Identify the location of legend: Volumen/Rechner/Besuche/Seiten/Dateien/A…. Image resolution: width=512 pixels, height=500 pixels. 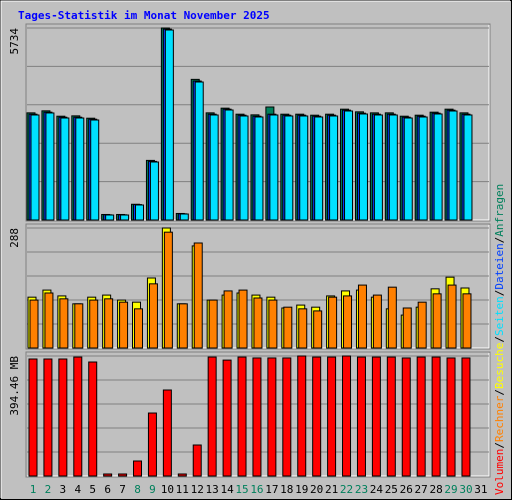
(499, 339).